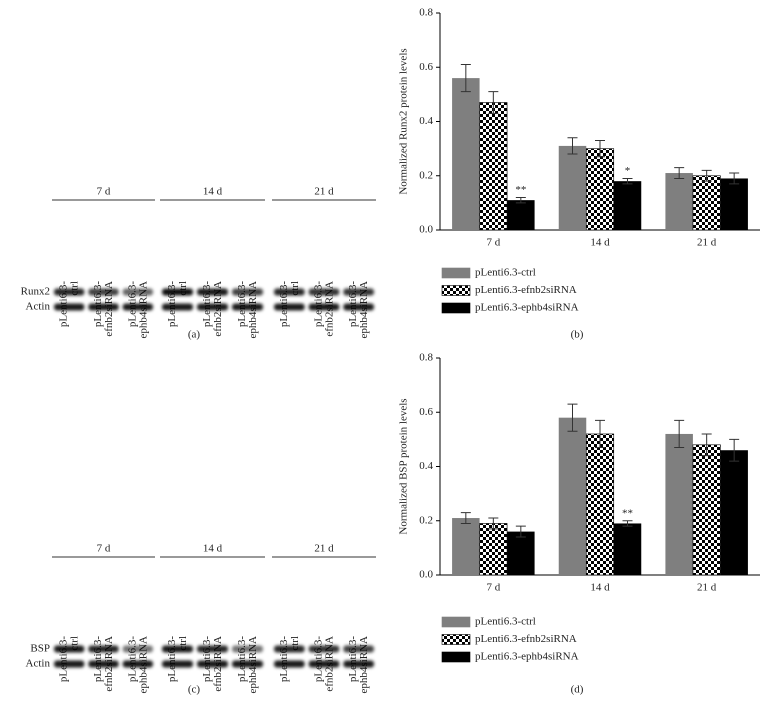 The image size is (776, 704). I want to click on panel-label: (b), so click(577, 335).